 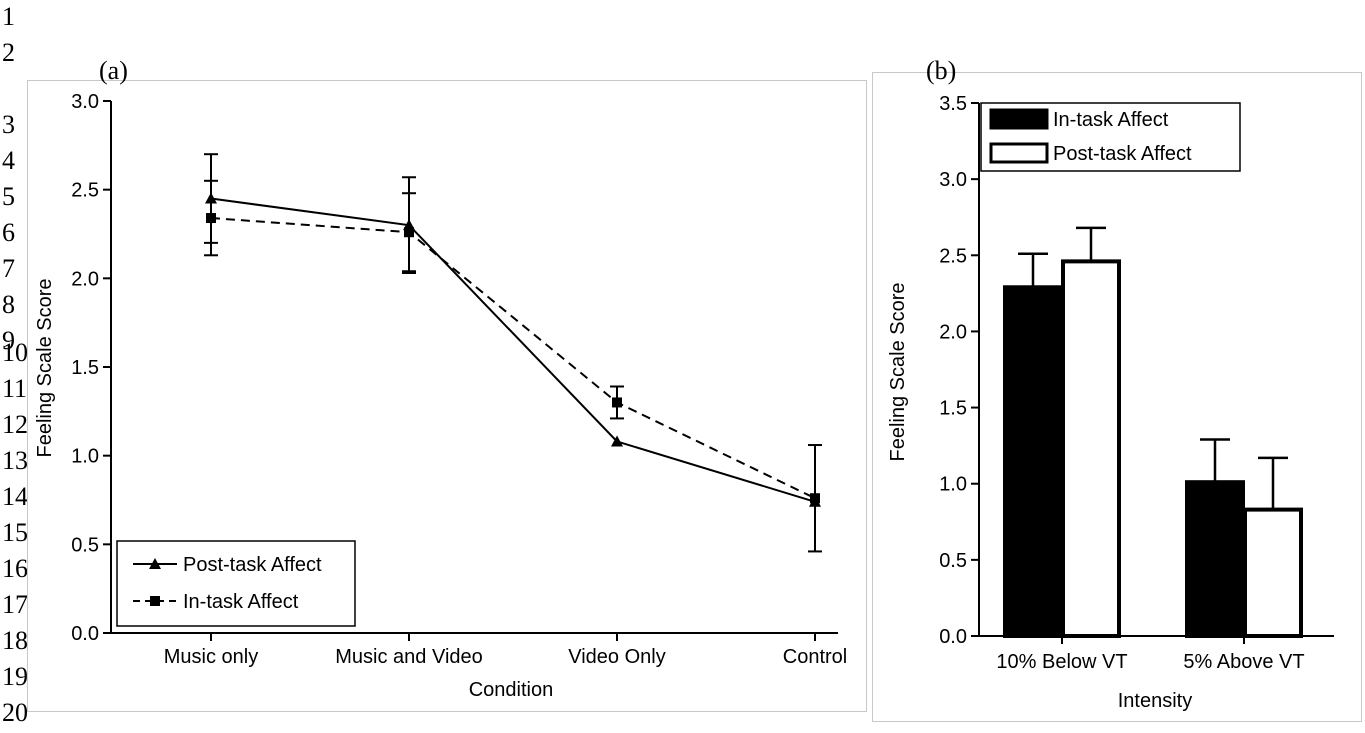 What do you see at coordinates (8, 16) in the screenshot?
I see `line-number: 1` at bounding box center [8, 16].